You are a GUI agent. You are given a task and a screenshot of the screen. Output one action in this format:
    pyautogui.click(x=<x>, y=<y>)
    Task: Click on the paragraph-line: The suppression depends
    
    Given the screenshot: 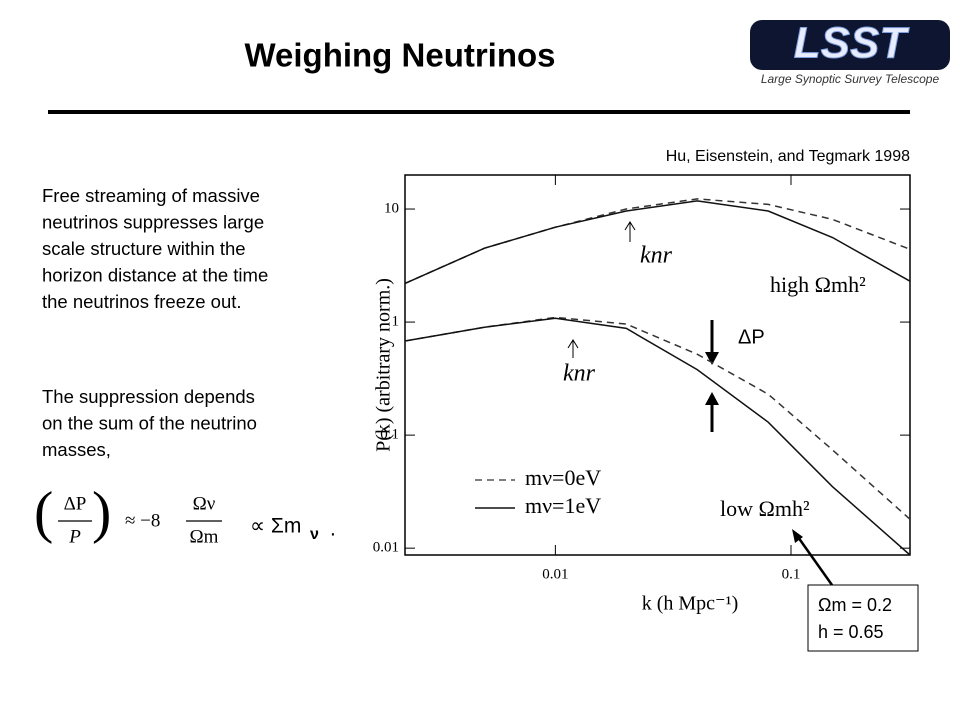 What is the action you would take?
    pyautogui.click(x=148, y=396)
    